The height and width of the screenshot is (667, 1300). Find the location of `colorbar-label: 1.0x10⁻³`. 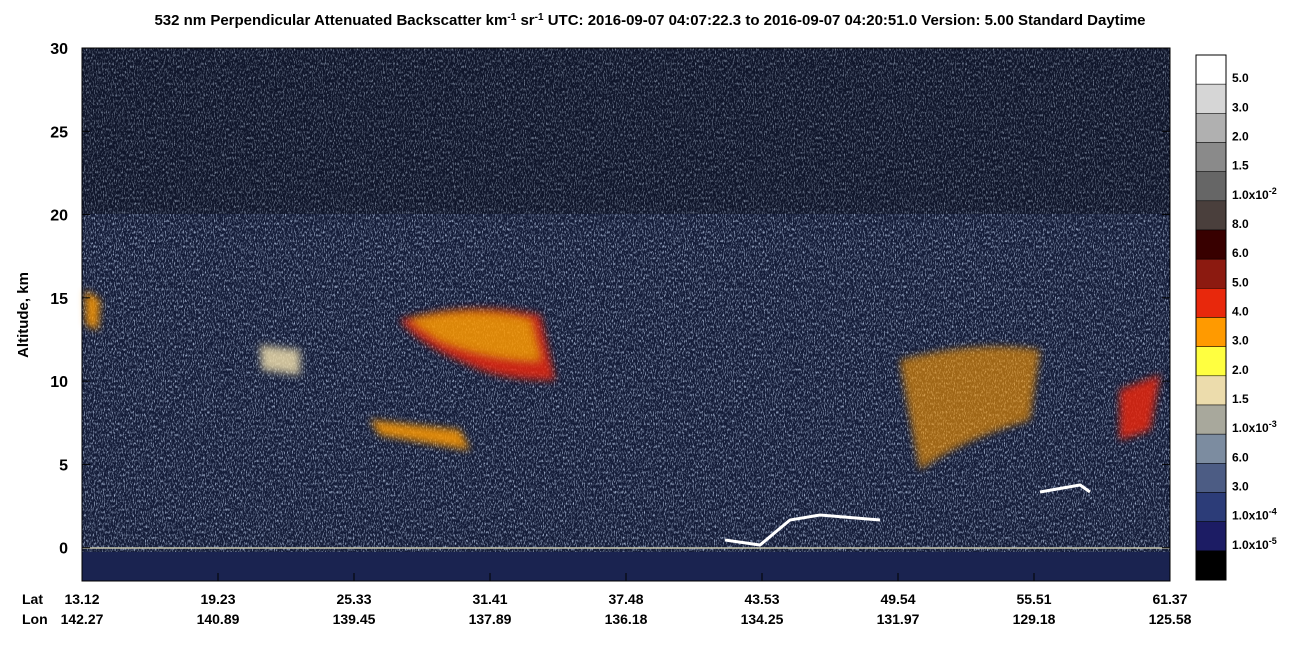

colorbar-label: 1.0x10⁻³ is located at coordinates (1254, 427).